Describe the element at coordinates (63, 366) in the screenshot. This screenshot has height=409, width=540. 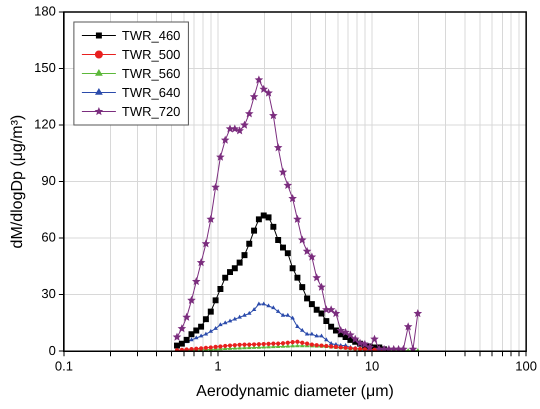
I see `x-tick-label: 0.1` at that location.